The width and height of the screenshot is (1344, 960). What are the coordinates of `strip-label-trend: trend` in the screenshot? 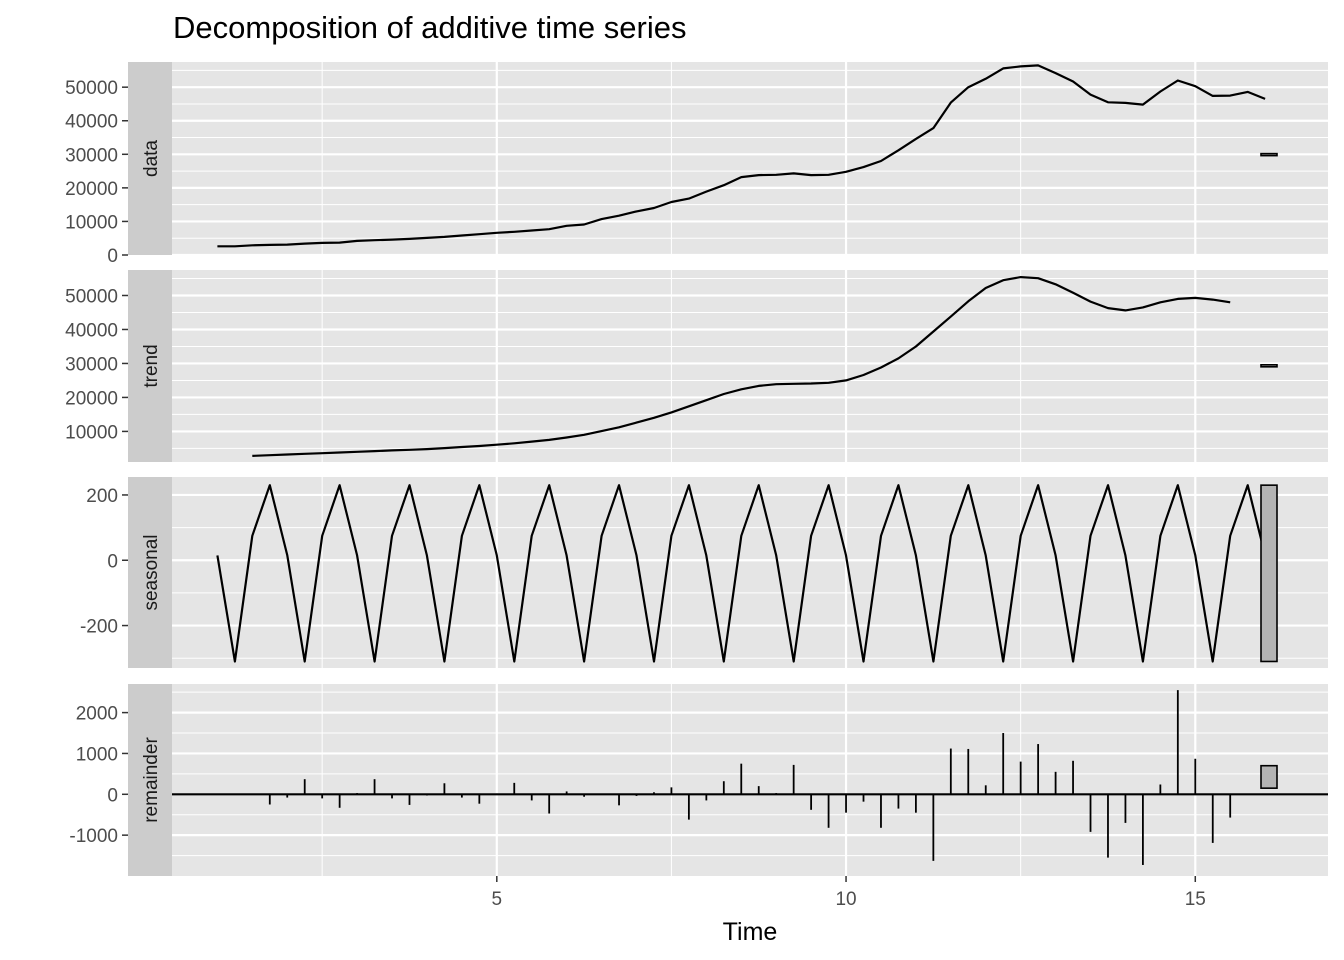 It's located at (151, 365).